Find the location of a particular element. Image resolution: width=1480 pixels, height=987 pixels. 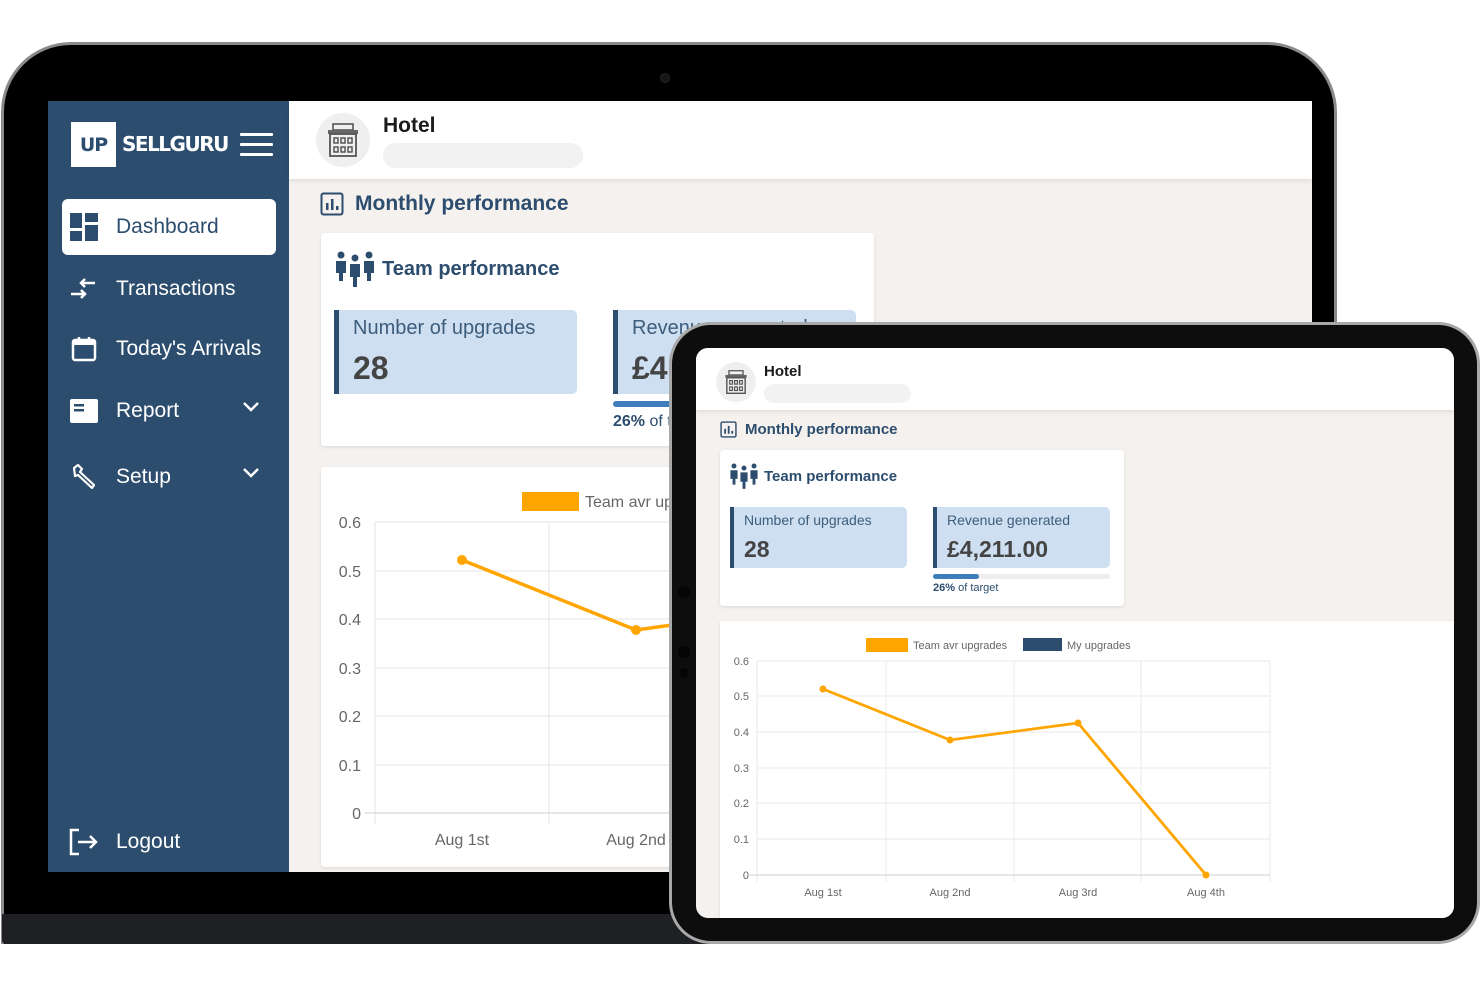

sidebar-item-report: Report is located at coordinates (169, 411).